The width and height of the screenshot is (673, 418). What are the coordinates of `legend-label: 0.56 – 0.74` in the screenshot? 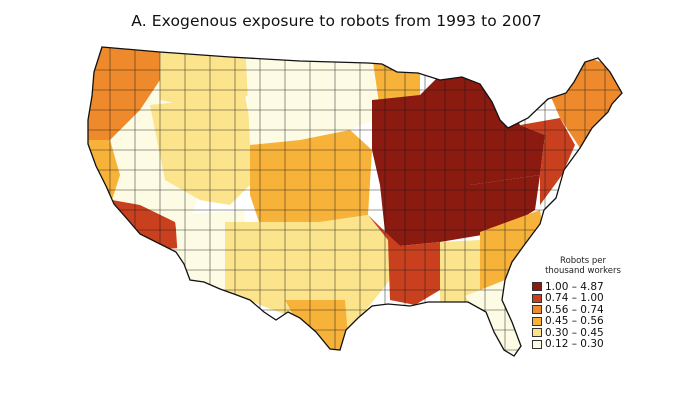 It's located at (574, 309).